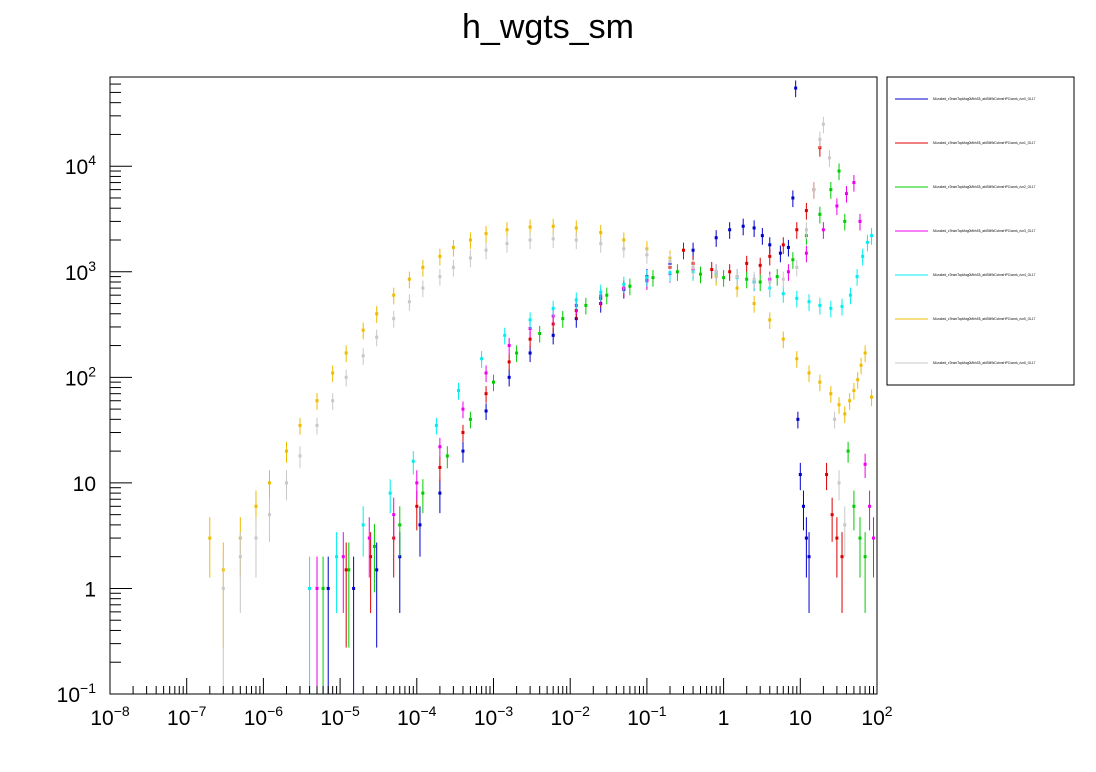 Image resolution: width=1096 pixels, height=772 pixels. I want to click on y-tick-label: 10⁴, so click(80, 165).